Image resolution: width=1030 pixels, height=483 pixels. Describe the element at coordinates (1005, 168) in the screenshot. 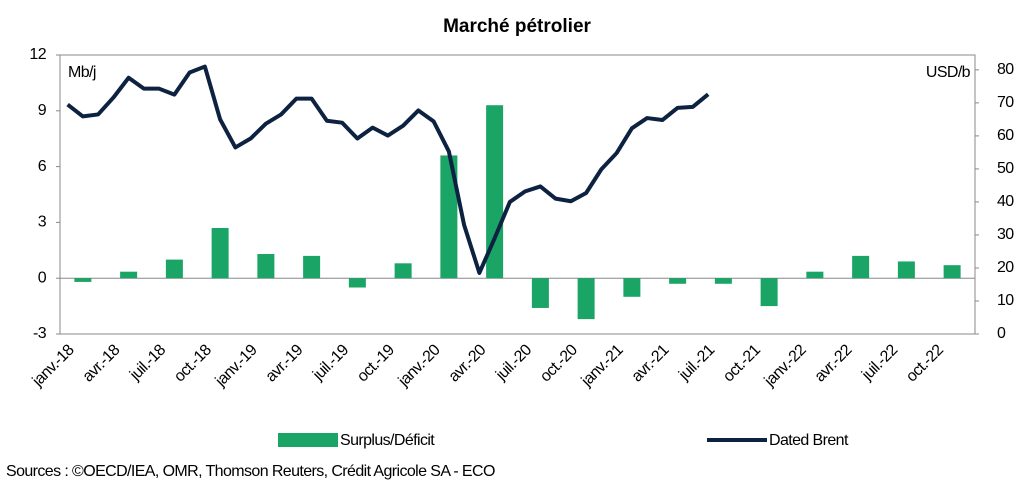

I see `y2-tick-label: 50` at that location.